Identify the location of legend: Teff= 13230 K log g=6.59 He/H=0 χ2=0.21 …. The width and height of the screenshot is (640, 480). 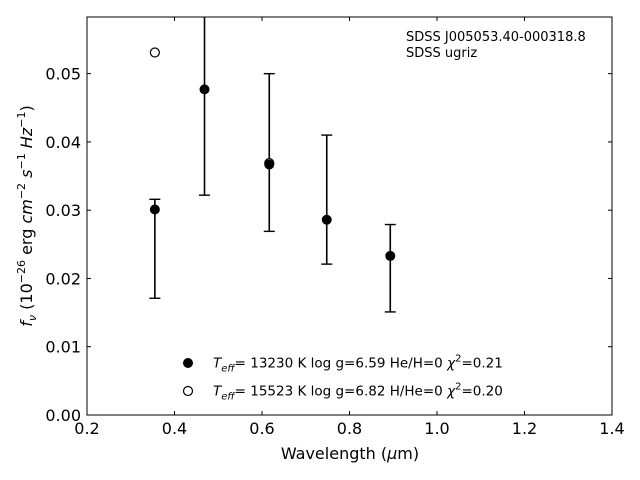
(342, 378).